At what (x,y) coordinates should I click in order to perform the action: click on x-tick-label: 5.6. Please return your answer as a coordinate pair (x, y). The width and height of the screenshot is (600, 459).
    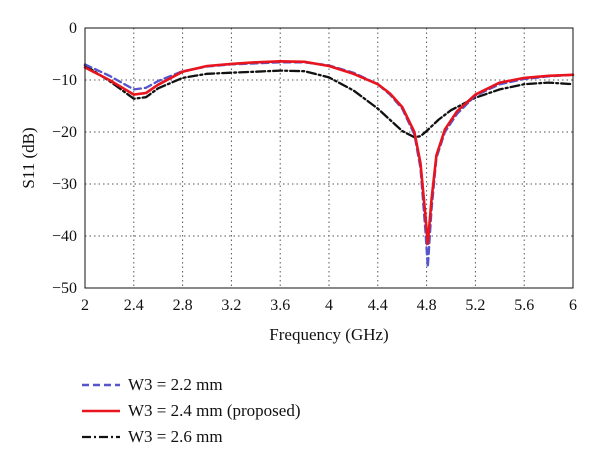
    Looking at the image, I should click on (524, 305).